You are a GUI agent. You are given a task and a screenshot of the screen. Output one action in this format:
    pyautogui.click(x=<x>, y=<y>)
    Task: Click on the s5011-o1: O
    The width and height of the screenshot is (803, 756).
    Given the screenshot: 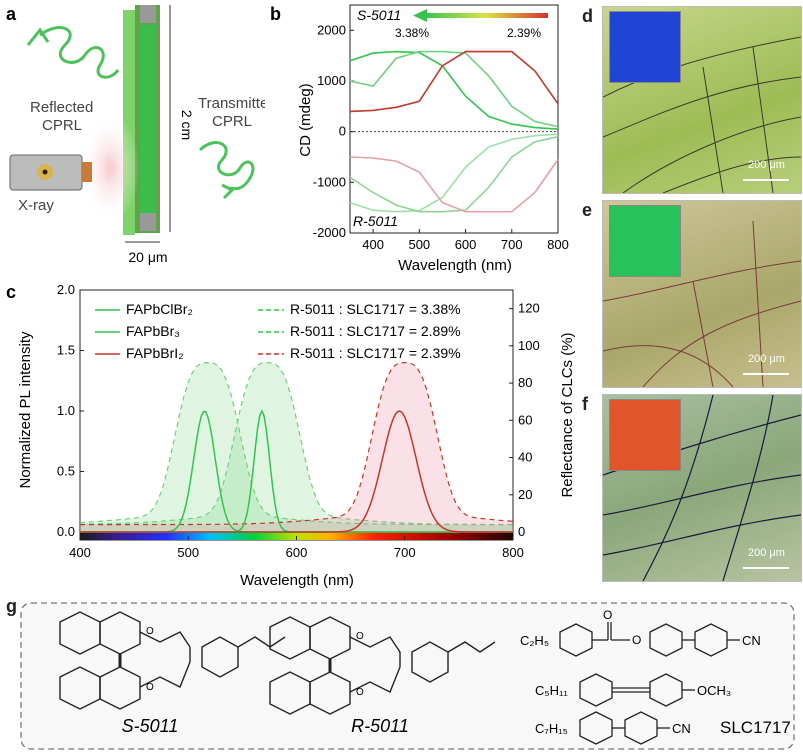 What is the action you would take?
    pyautogui.click(x=150, y=631)
    